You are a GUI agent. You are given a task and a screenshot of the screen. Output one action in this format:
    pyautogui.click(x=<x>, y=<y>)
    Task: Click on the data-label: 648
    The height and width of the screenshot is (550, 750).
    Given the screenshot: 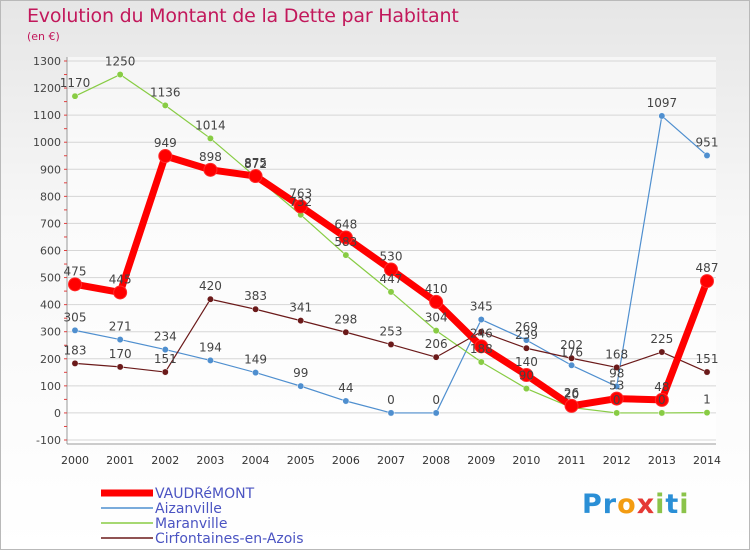 What is the action you would take?
    pyautogui.click(x=345, y=225)
    